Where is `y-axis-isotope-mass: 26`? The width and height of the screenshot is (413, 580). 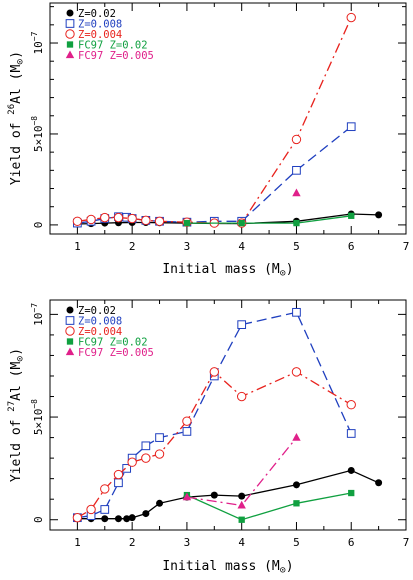
y-axis-isotope-mass: 26 is located at coordinates (12, 109).